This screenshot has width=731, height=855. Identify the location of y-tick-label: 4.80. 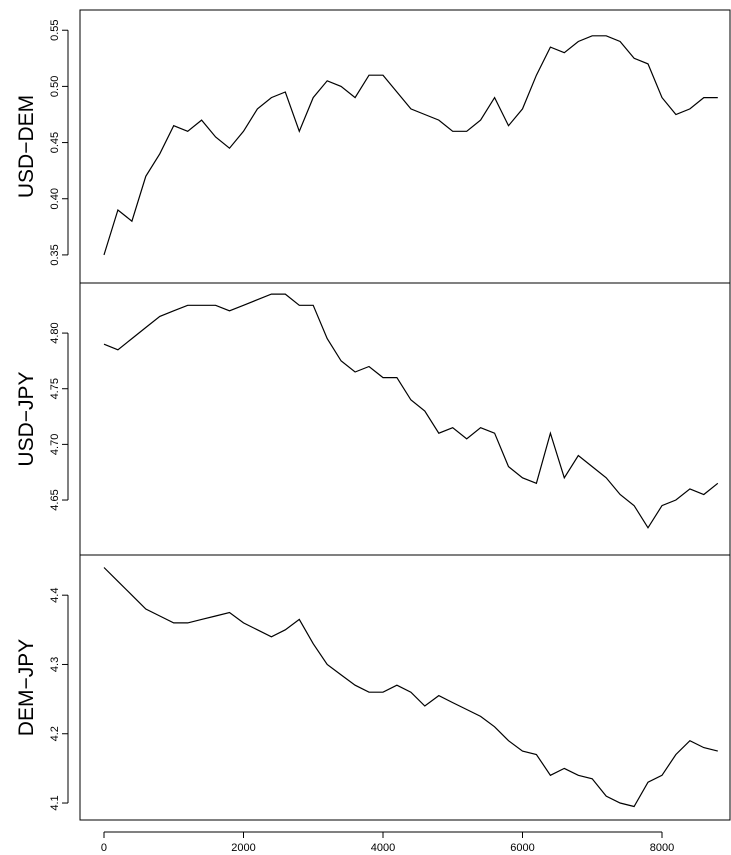
(55, 332).